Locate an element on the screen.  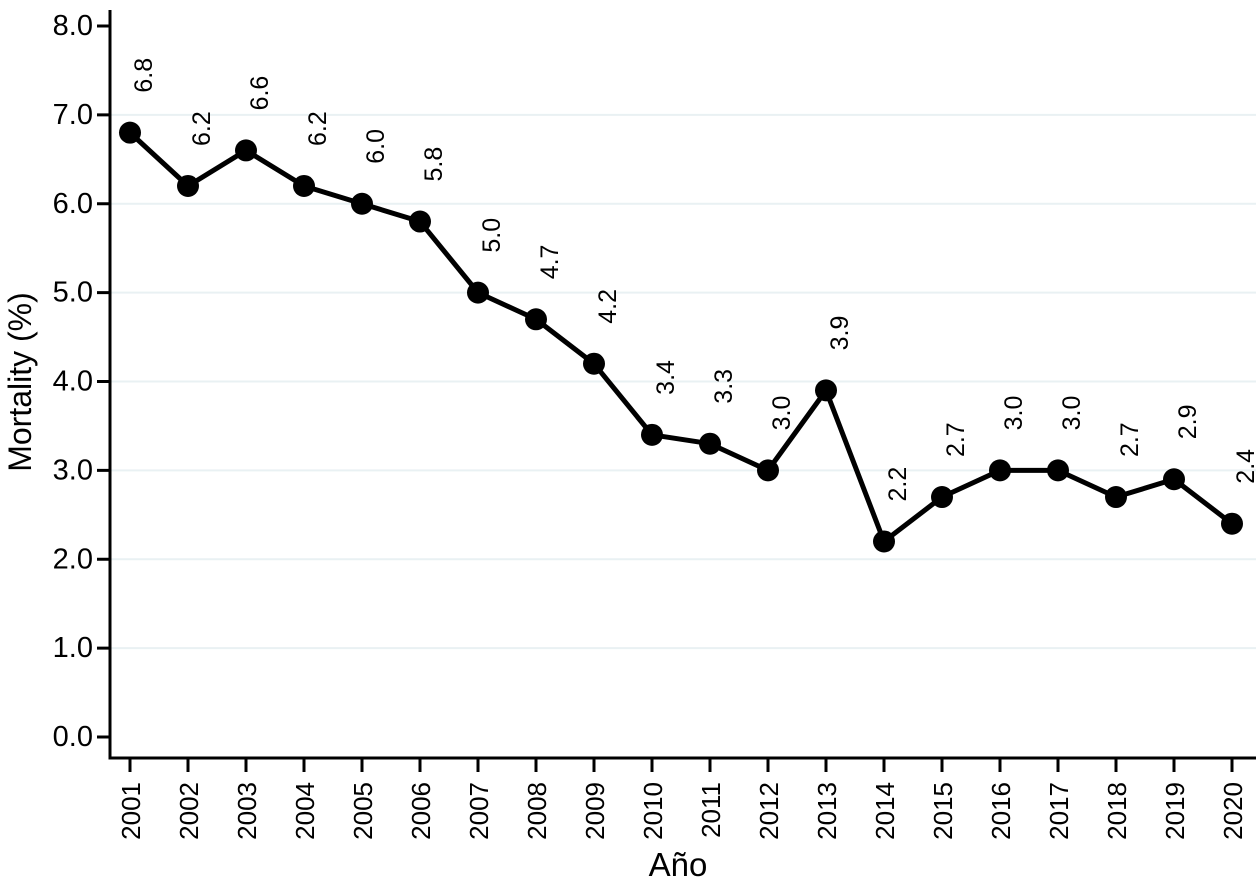
x-tick-label: 2006 is located at coordinates (421, 811).